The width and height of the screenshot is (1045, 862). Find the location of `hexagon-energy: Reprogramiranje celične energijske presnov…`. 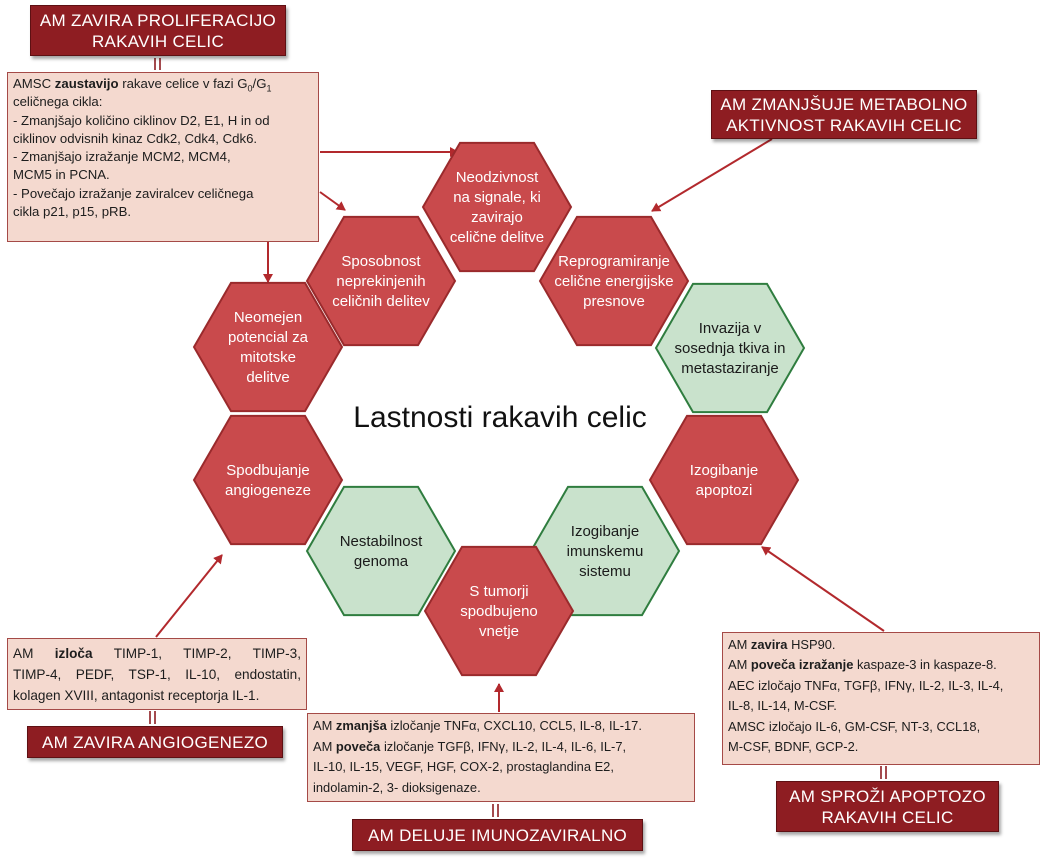

hexagon-energy: Reprogramiranje celične energijske presnov… is located at coordinates (614, 281).